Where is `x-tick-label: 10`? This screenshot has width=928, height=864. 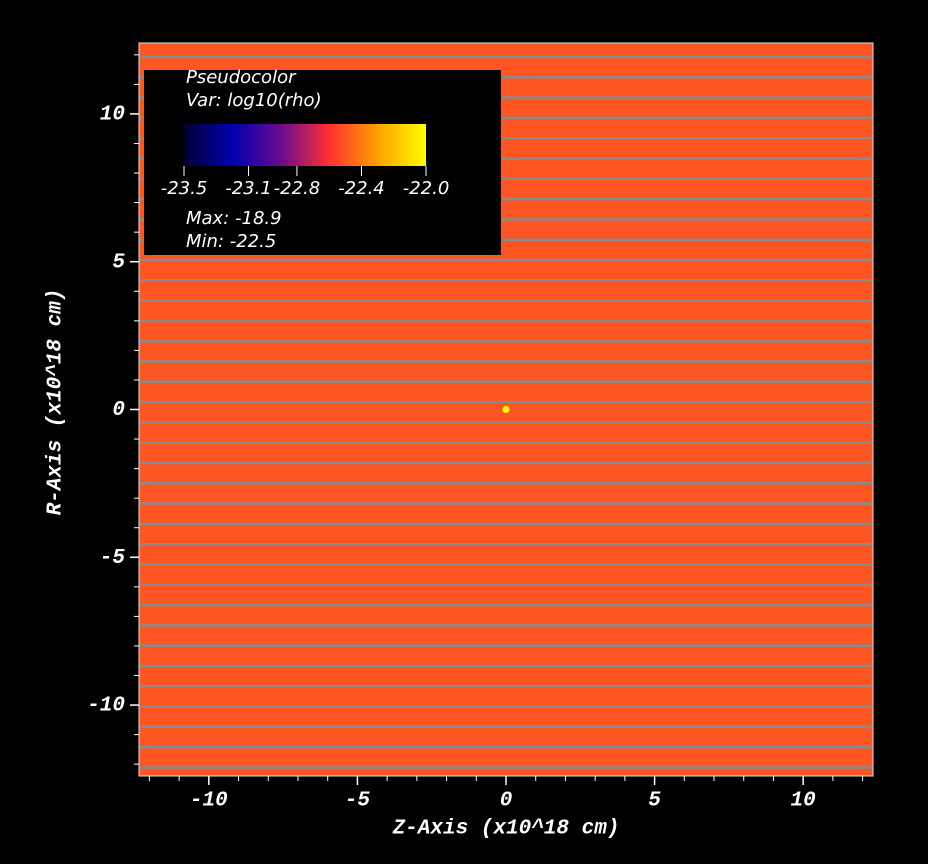
x-tick-label: 10 is located at coordinates (803, 801).